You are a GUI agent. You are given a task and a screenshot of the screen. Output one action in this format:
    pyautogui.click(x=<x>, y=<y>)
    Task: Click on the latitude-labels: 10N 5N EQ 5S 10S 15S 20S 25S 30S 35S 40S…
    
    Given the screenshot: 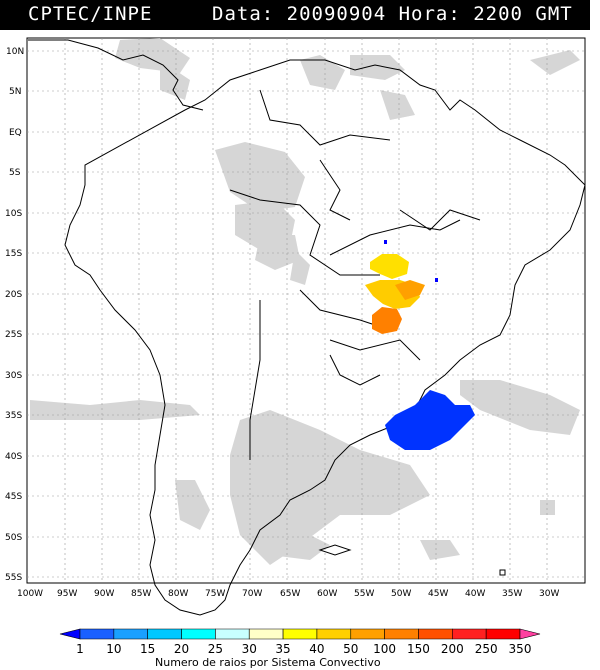 What is the action you would take?
    pyautogui.click(x=14, y=315)
    